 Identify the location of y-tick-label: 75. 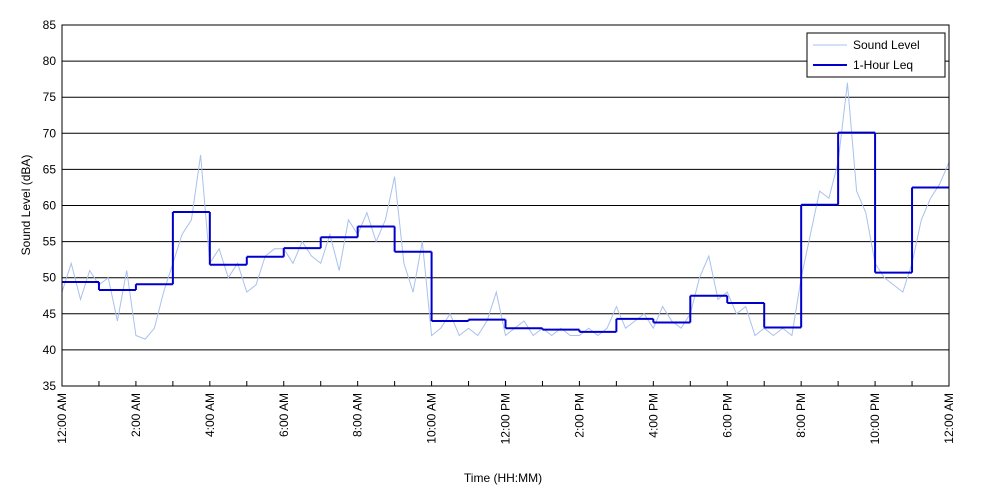
(50, 97).